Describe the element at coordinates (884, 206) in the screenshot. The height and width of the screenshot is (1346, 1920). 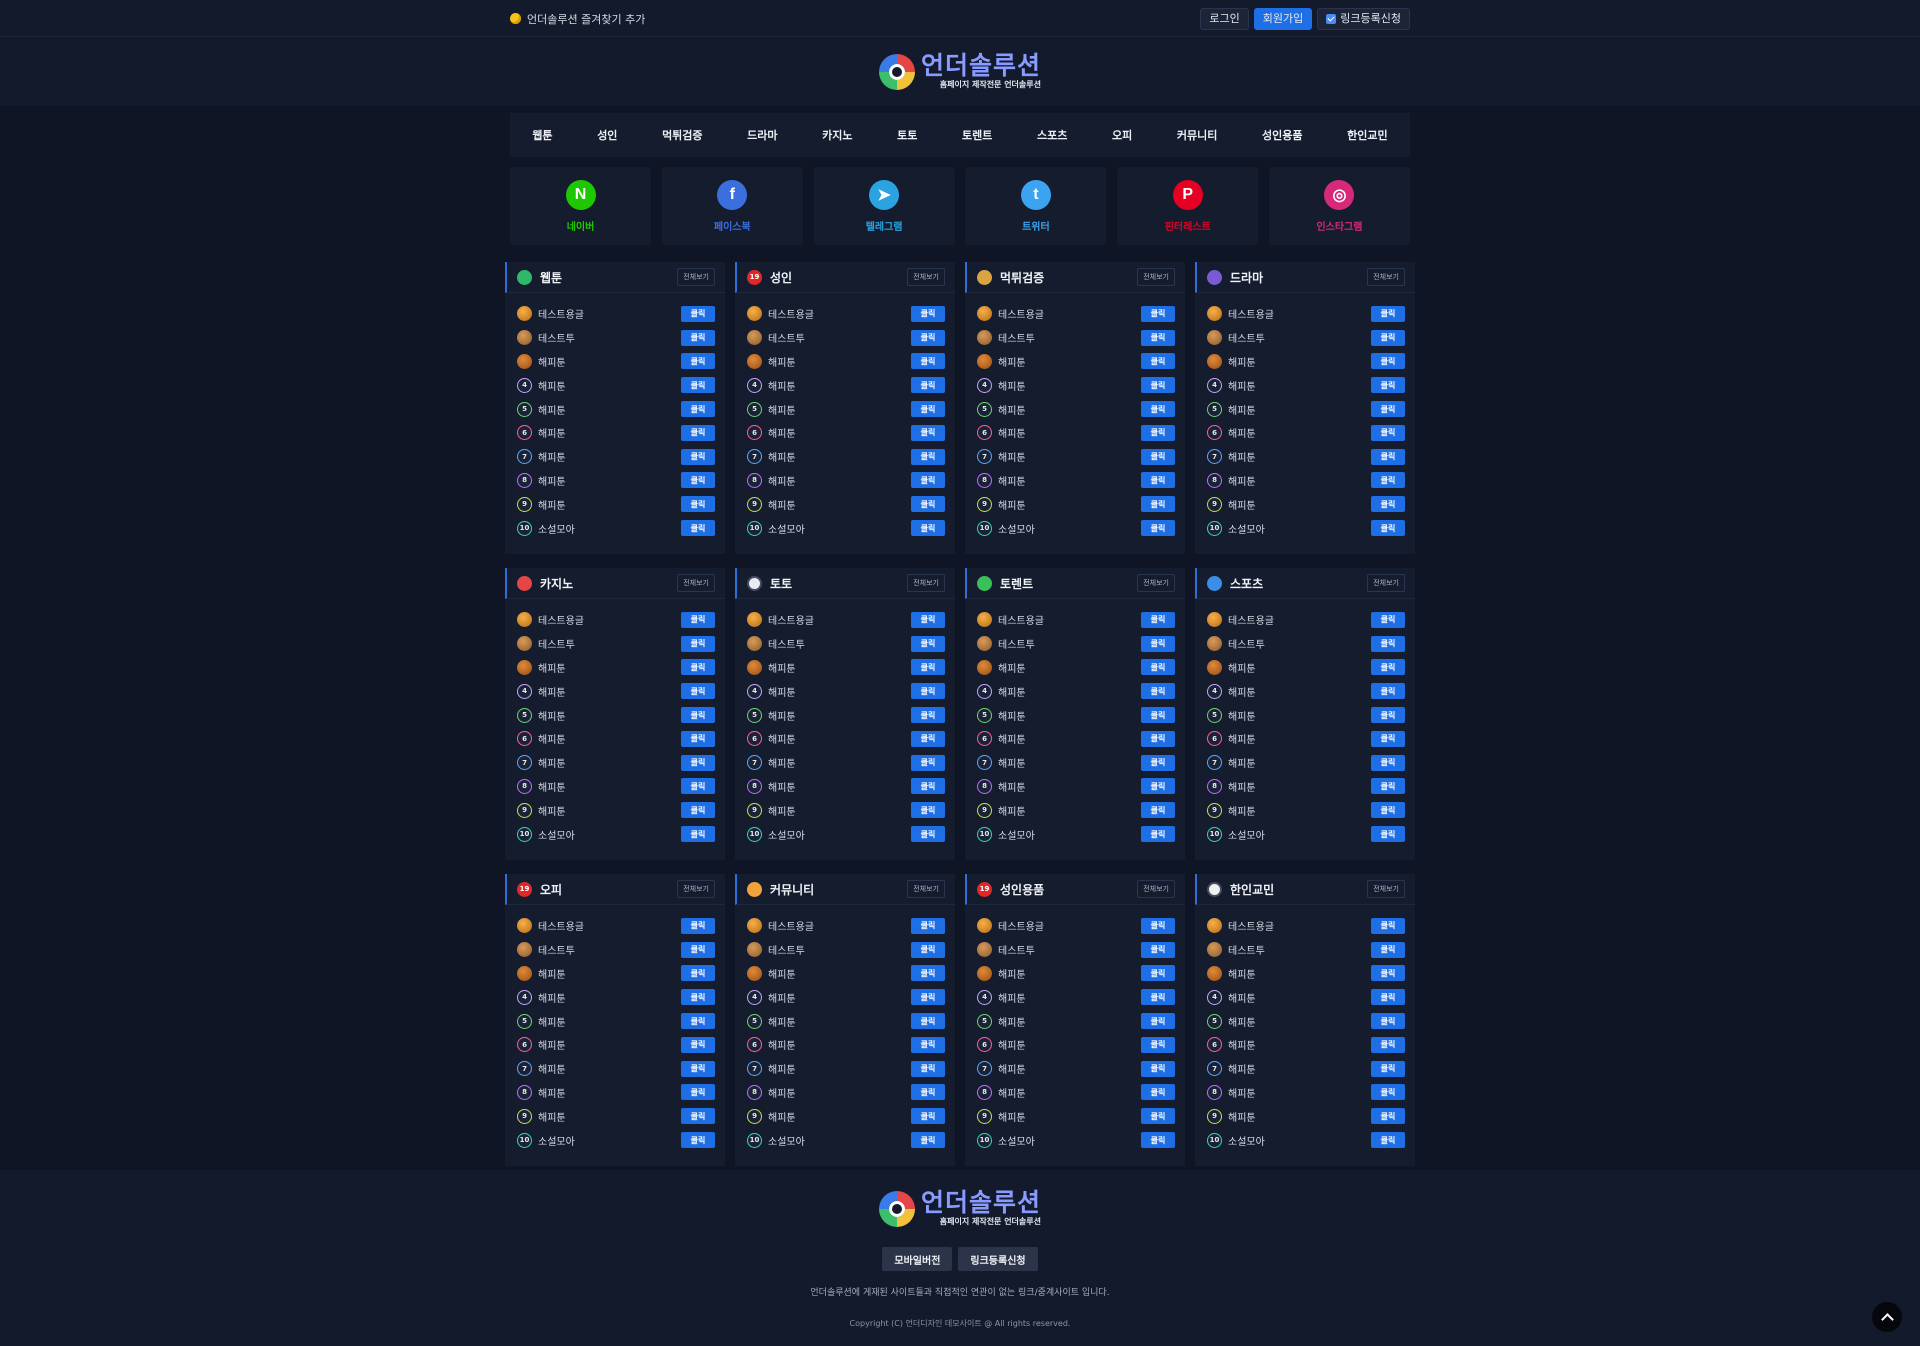
I see `social-link: ➤ 텔레그램` at that location.